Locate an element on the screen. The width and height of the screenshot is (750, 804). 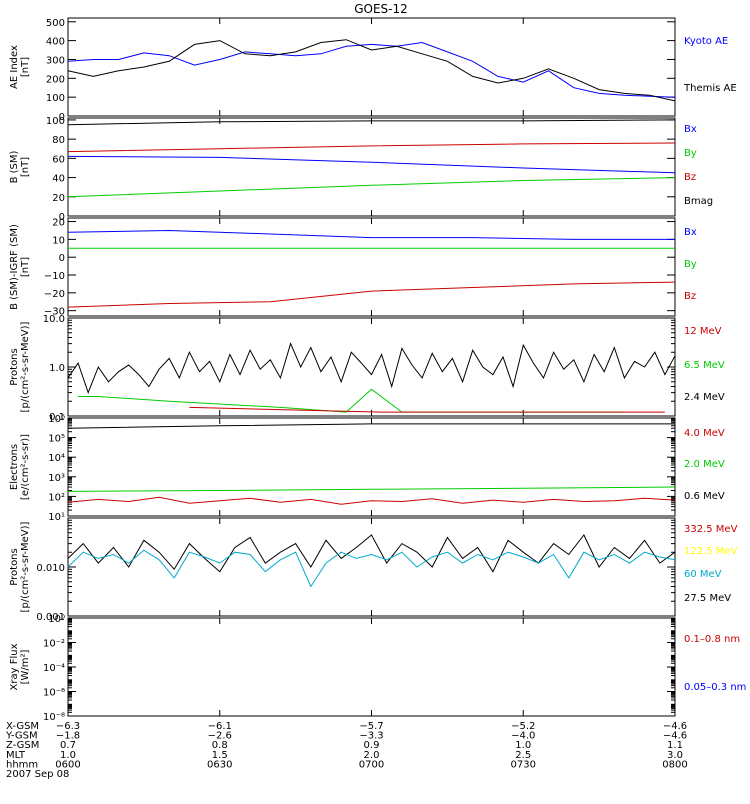
x-tick-label: −3.3 is located at coordinates (371, 736).